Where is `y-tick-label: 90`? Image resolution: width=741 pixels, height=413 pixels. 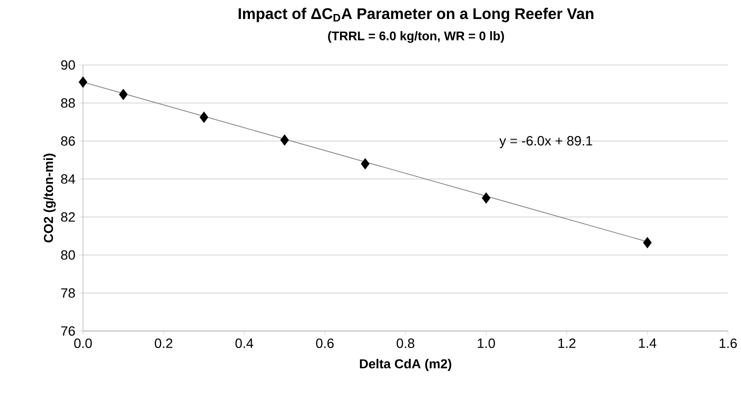
y-tick-label: 90 is located at coordinates (68, 65).